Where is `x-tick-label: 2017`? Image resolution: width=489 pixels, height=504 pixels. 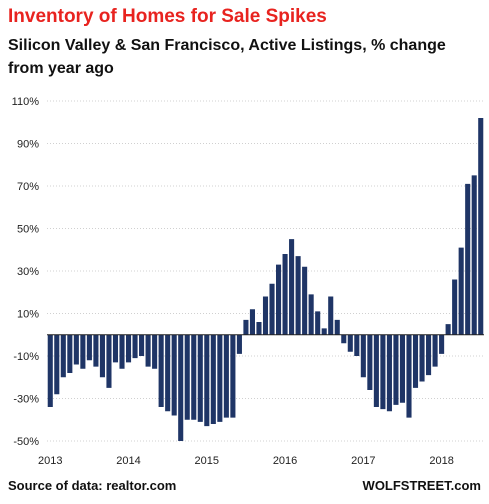
x-tick-label: 2017 is located at coordinates (363, 461).